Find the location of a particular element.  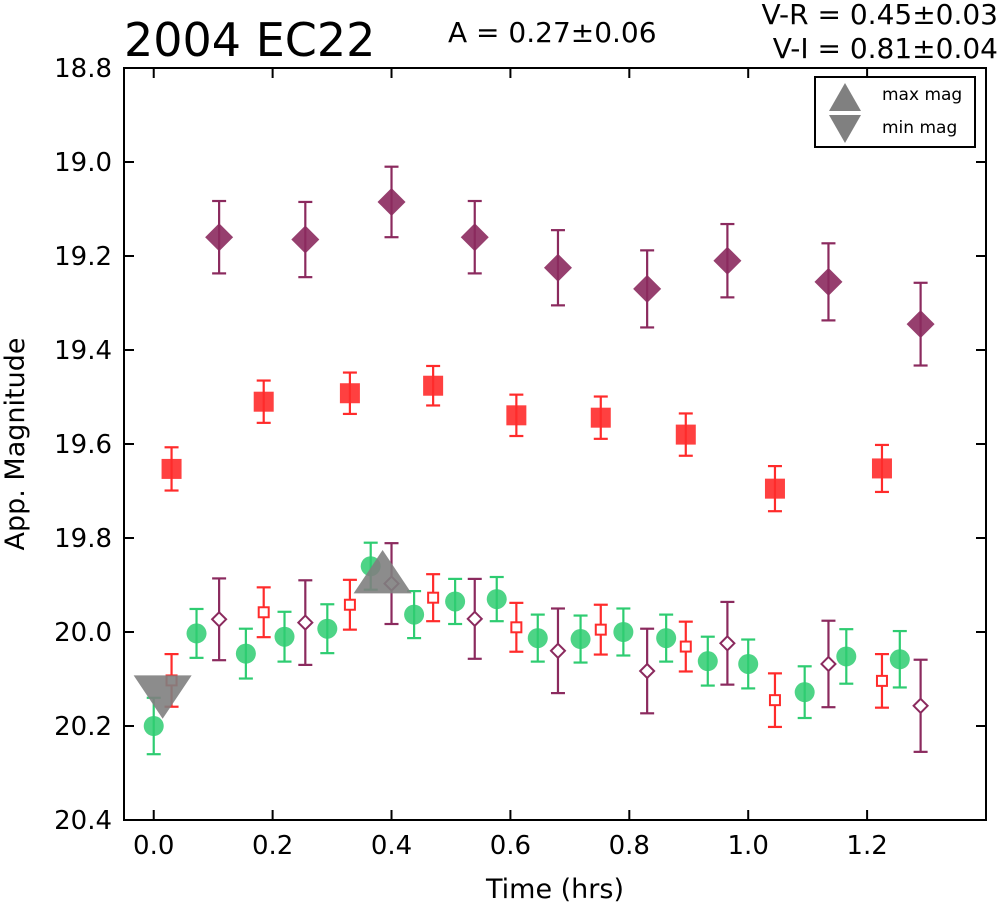

x-tick-label: 0.2 is located at coordinates (272, 846).